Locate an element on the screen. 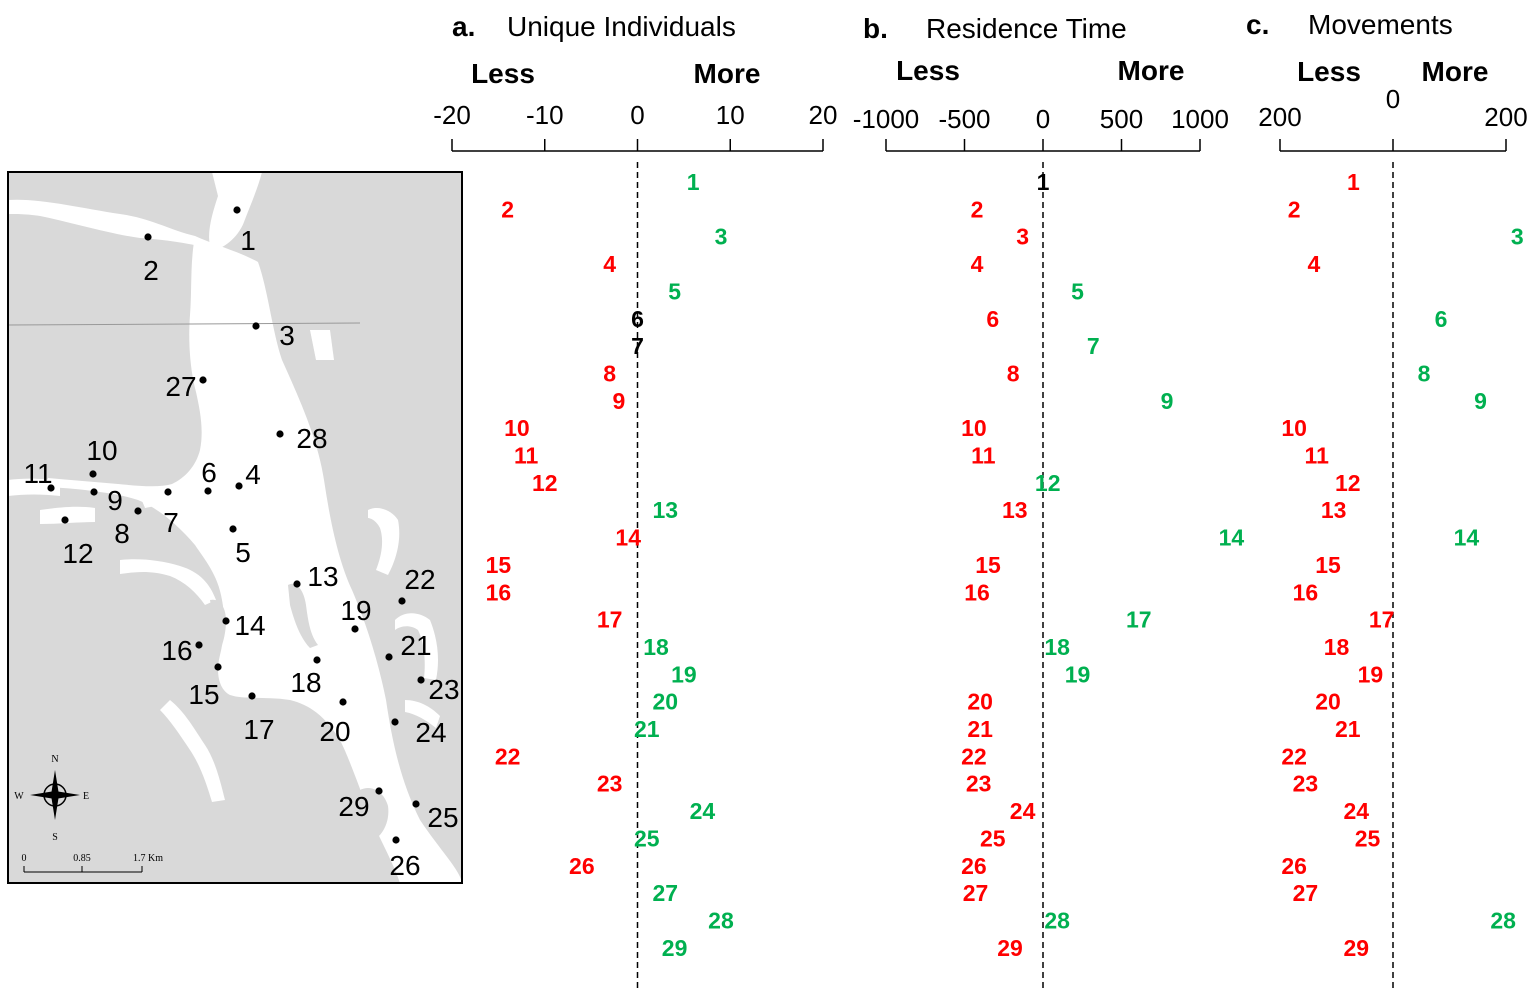 This screenshot has height=991, width=1531. map-site-label: 29 is located at coordinates (353, 806).